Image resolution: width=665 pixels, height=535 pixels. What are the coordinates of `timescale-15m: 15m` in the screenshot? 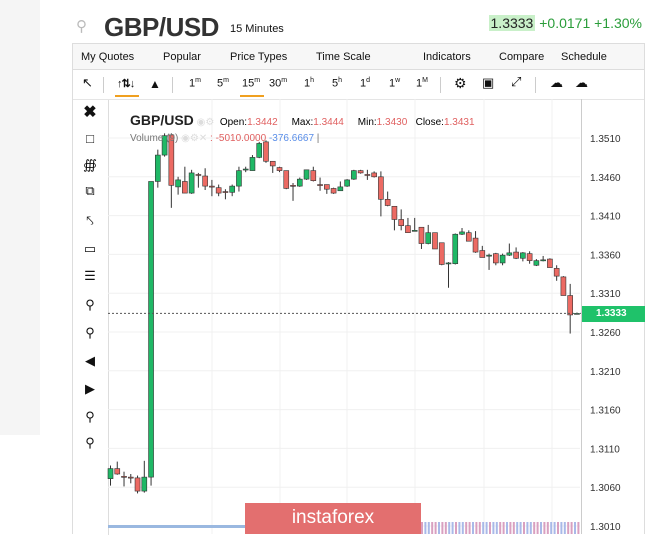 It's located at (251, 83).